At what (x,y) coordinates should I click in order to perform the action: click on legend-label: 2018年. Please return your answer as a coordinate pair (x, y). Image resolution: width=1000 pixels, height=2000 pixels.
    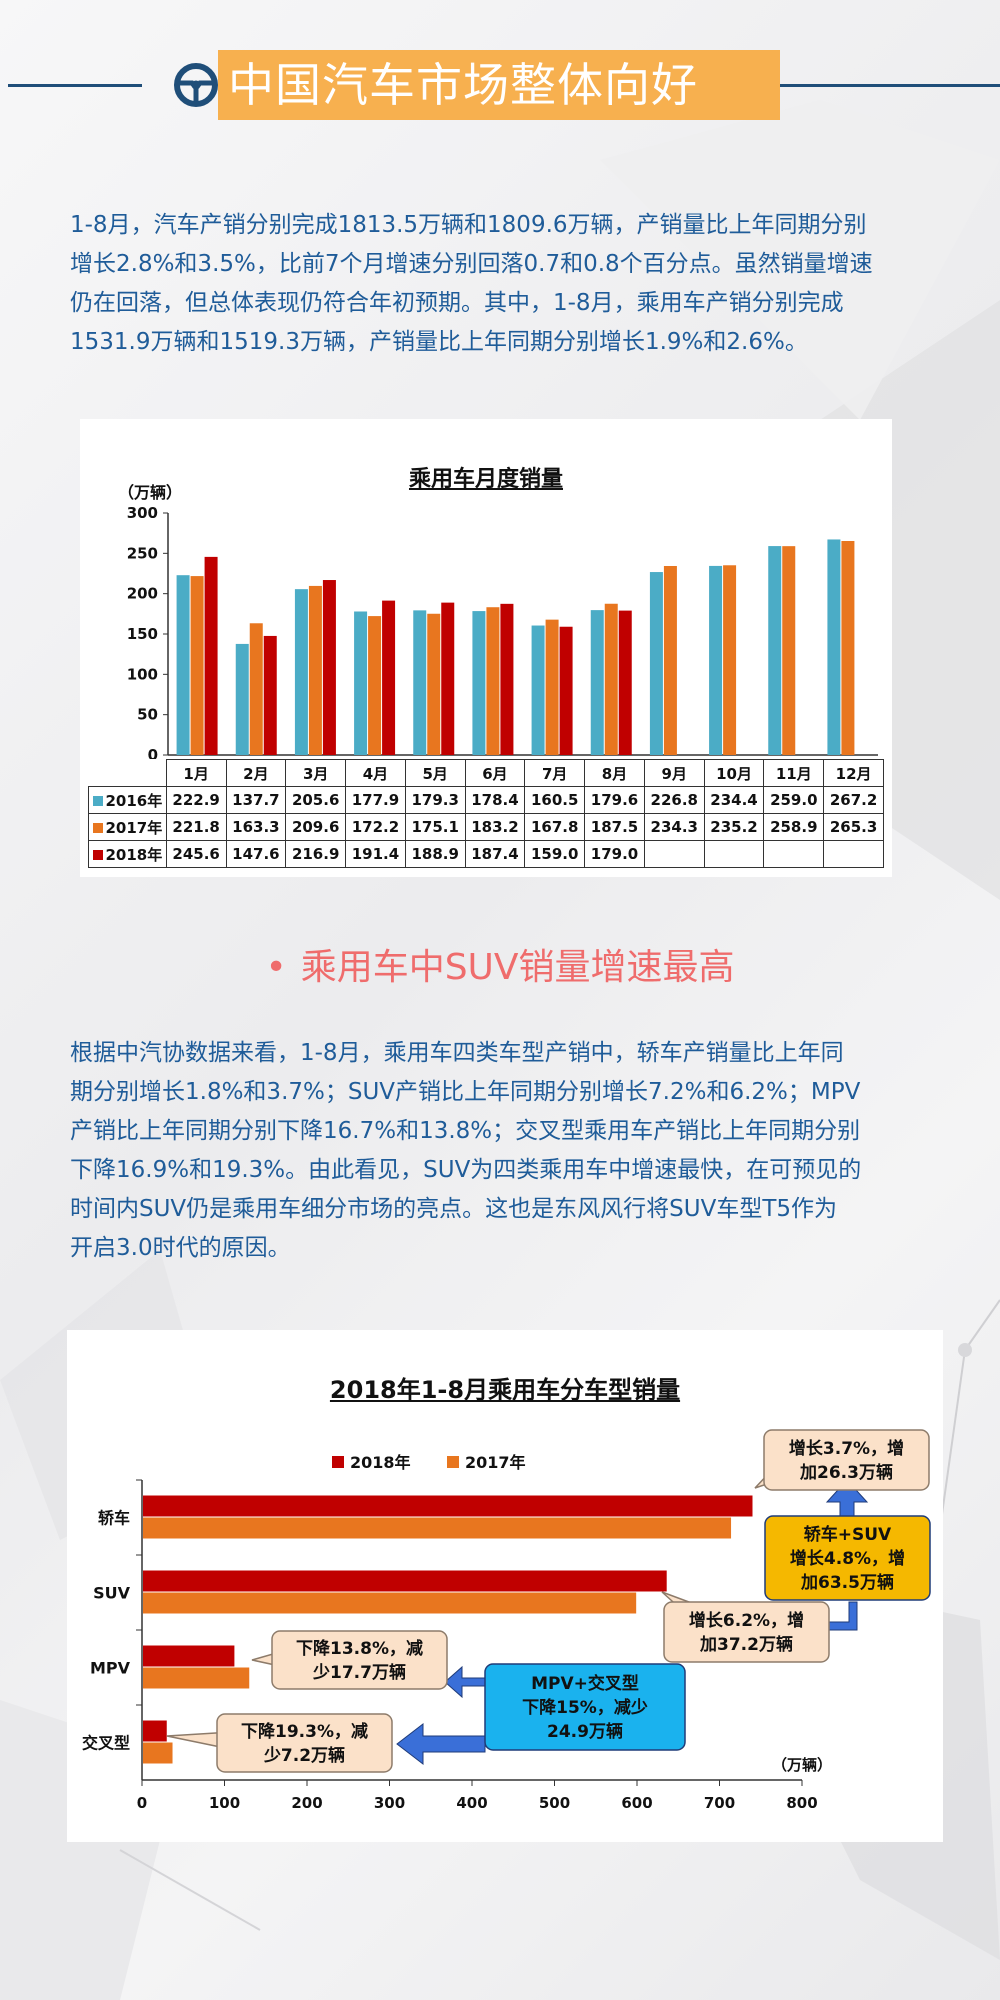
    Looking at the image, I should click on (134, 854).